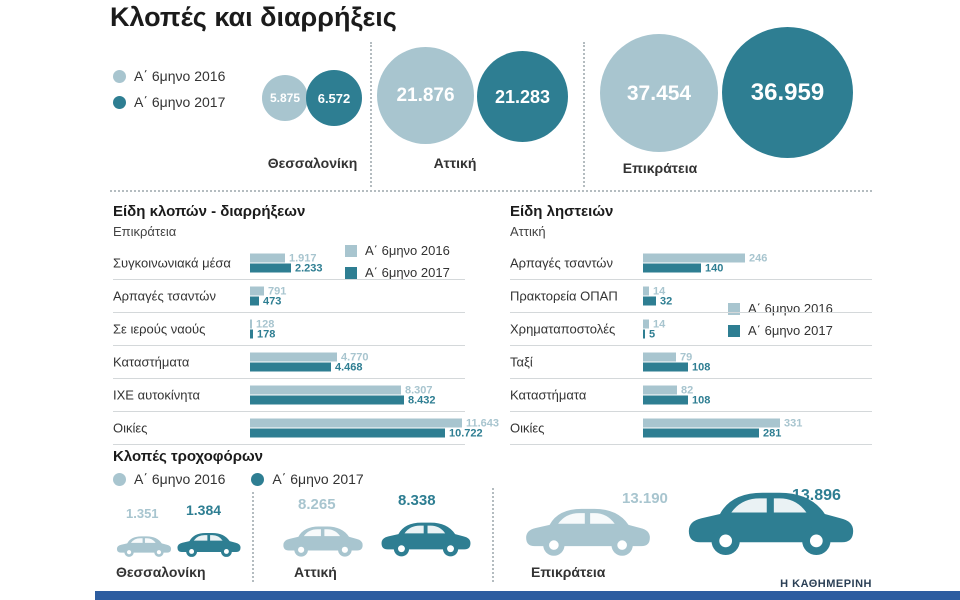  Describe the element at coordinates (826, 584) in the screenshot. I see `publisher-credit: Η ΚΑΘΗΜΕΡΙΝΗ` at that location.